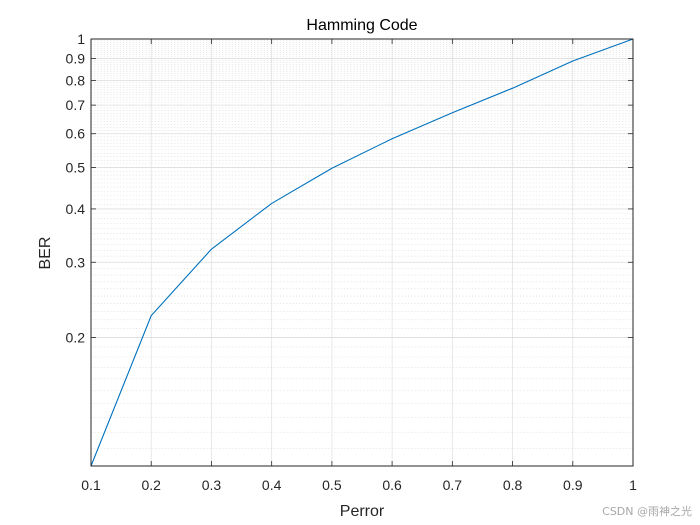  Describe the element at coordinates (361, 25) in the screenshot. I see `chart-title: Hamming Code` at that location.